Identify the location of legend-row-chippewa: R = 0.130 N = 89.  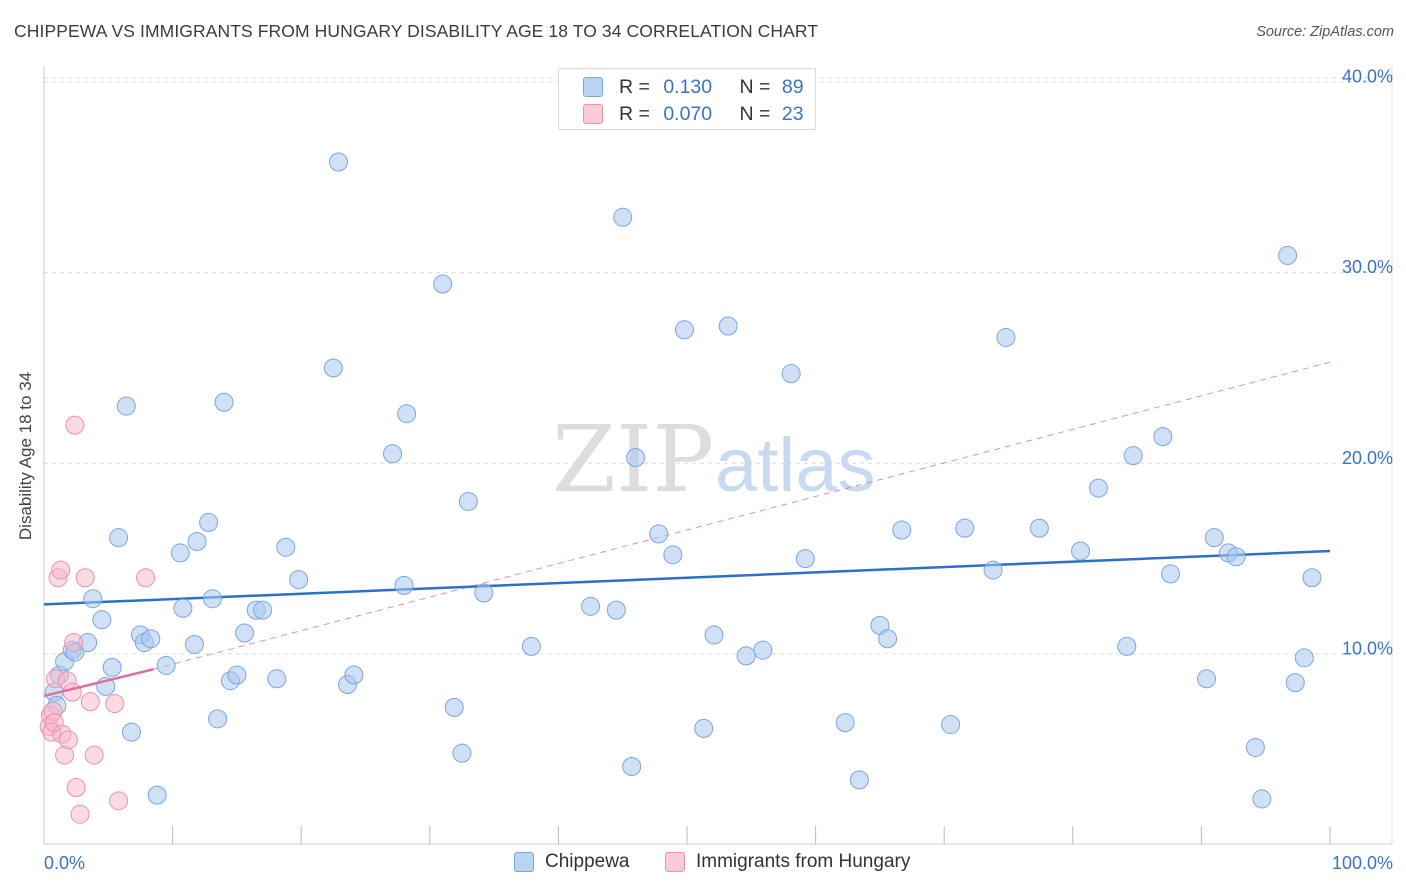
(693, 87).